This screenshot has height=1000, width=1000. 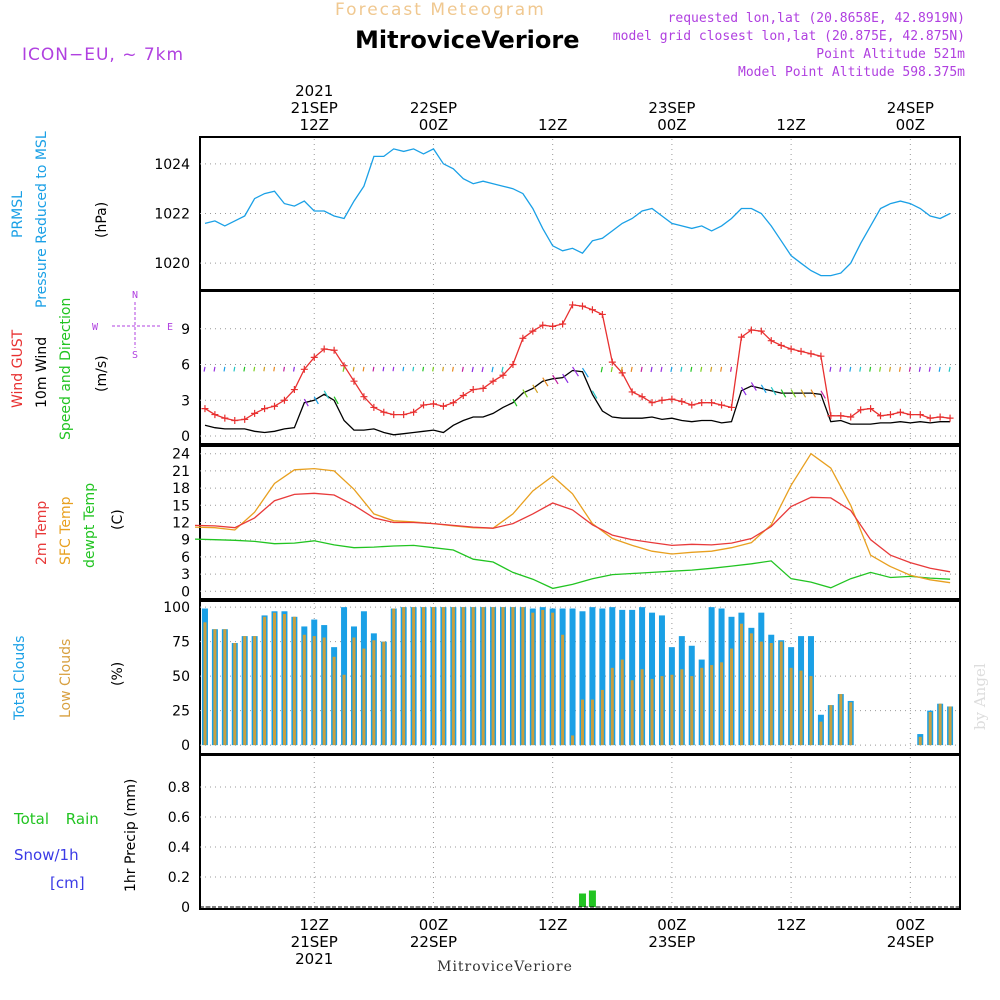 What do you see at coordinates (42, 533) in the screenshot?
I see `temp2m-label: 2m Temp` at bounding box center [42, 533].